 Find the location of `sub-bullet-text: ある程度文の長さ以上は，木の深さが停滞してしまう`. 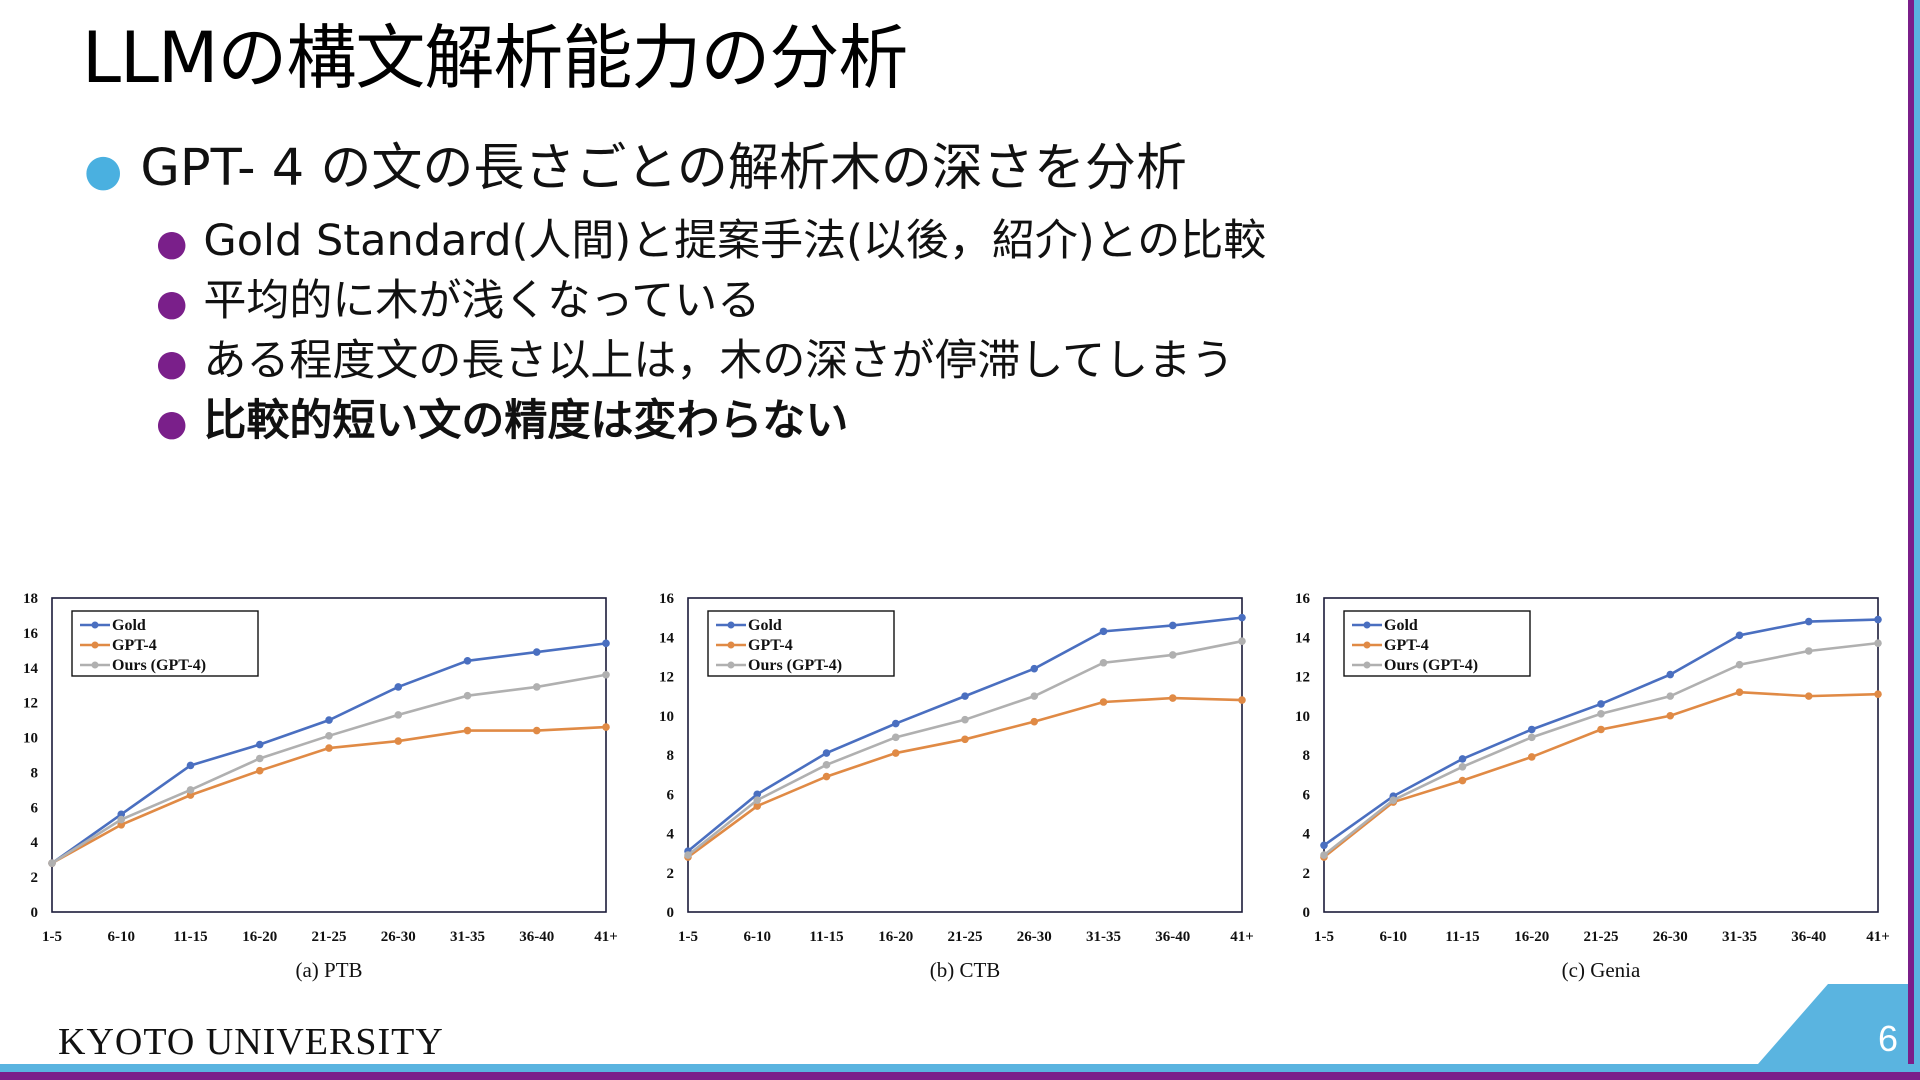

sub-bullet-text: ある程度文の長さ以上は，木の深さが停滞してしまう is located at coordinates (719, 361).